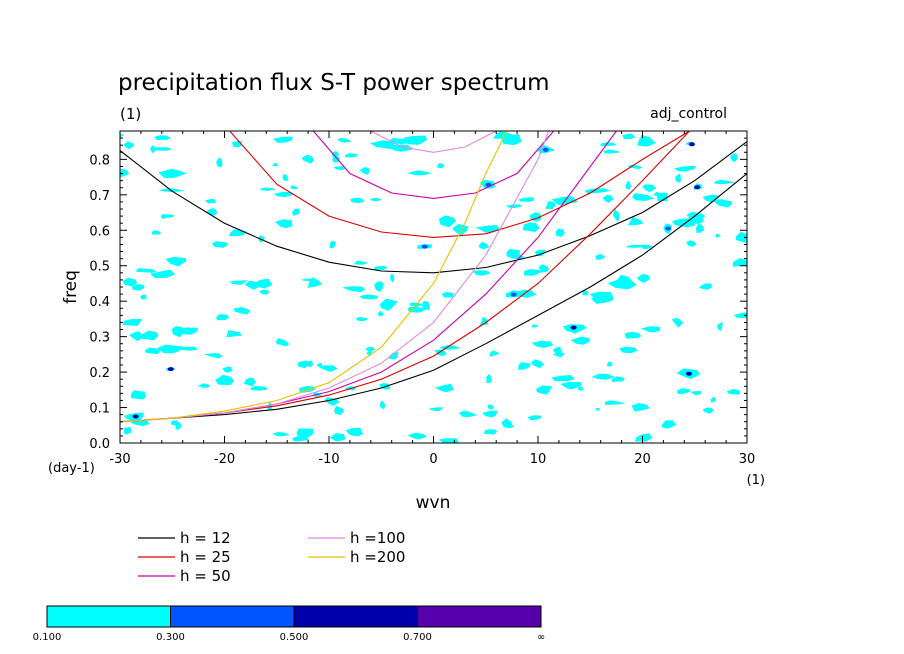 This screenshot has height=654, width=904. What do you see at coordinates (99, 409) in the screenshot?
I see `y-tick-label: 0.1` at bounding box center [99, 409].